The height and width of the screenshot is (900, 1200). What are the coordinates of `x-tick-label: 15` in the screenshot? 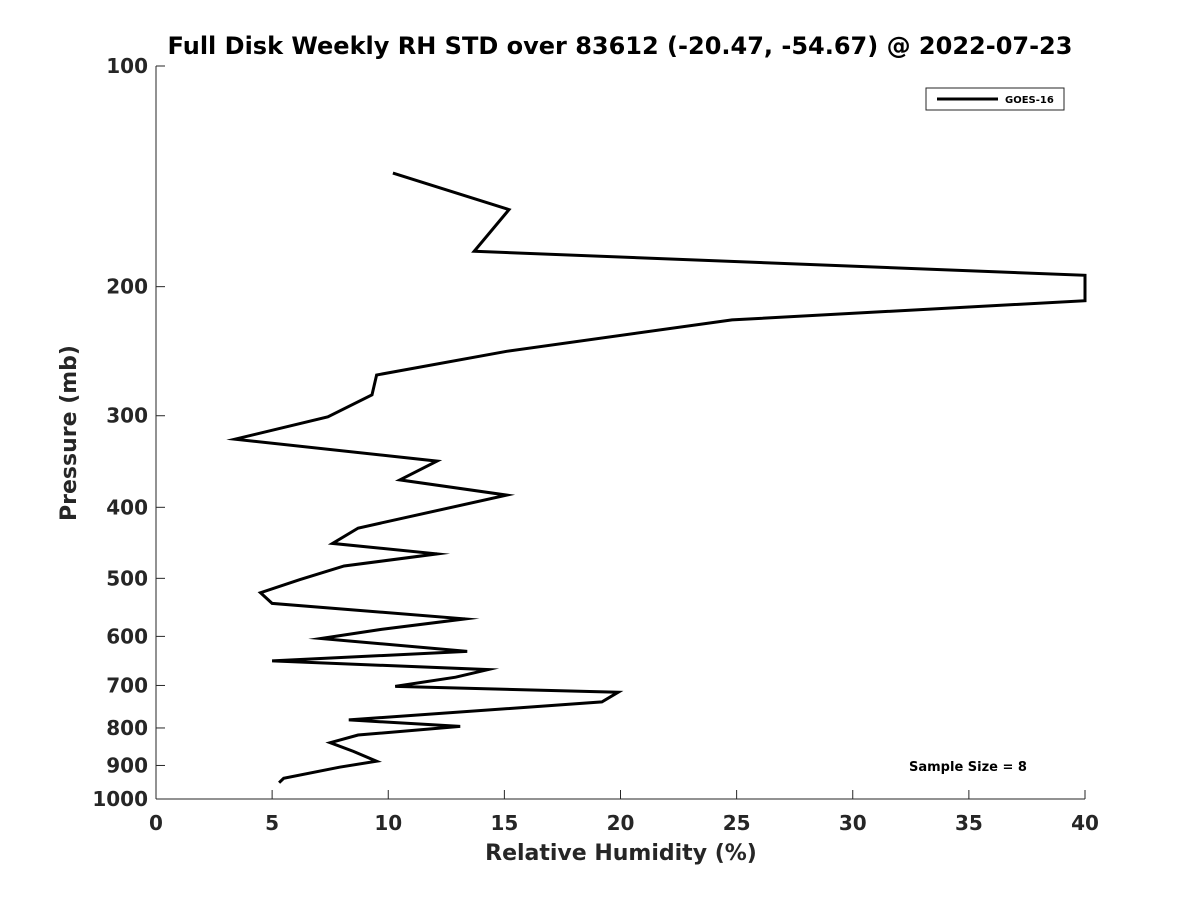 It's located at (504, 823).